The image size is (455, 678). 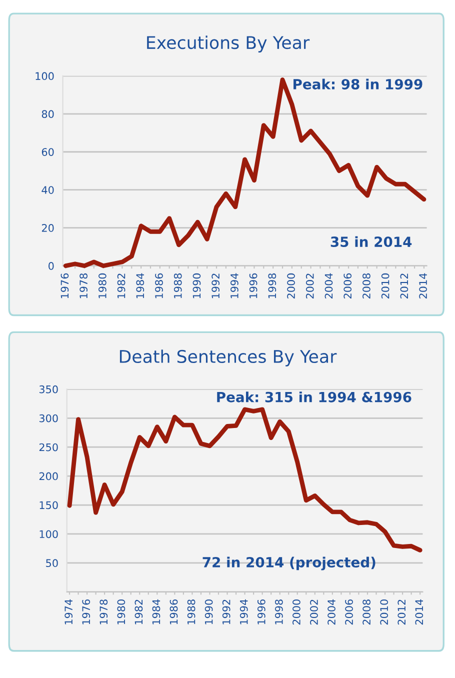 What do you see at coordinates (228, 358) in the screenshot?
I see `chart-title: Death Sentences By Year` at bounding box center [228, 358].